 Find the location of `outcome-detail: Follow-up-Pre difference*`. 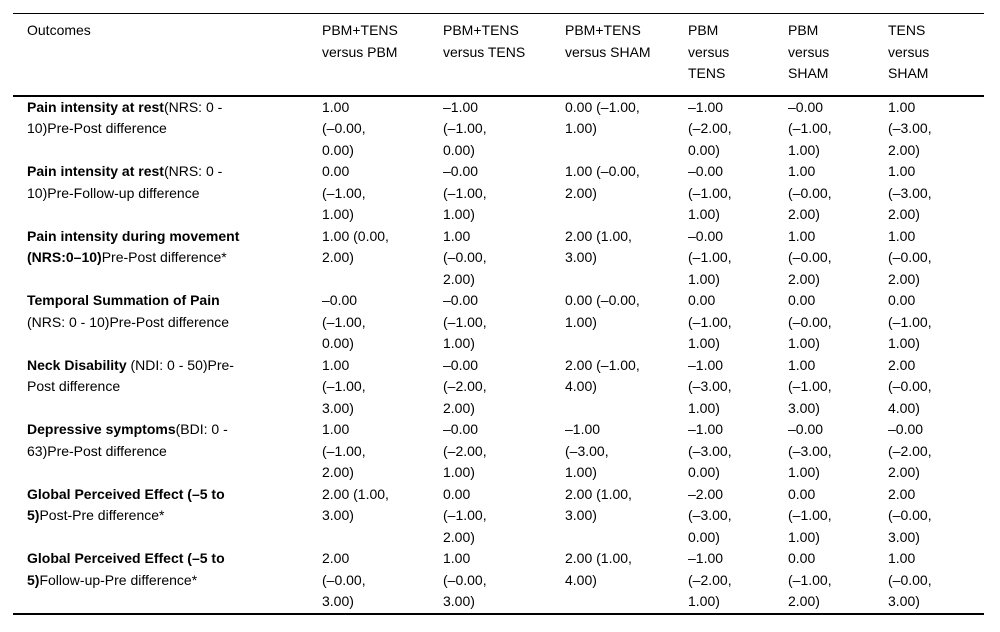

outcome-detail: Follow-up-Pre difference* is located at coordinates (118, 579).